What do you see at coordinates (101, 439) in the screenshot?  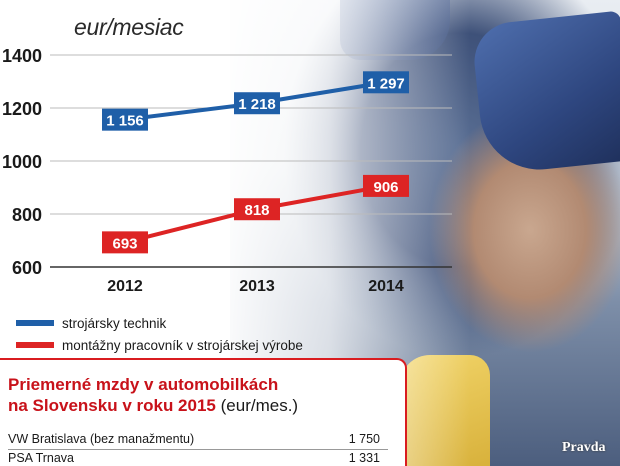 I see `info-row-company: VW Bratislava (bez manažmentu)` at bounding box center [101, 439].